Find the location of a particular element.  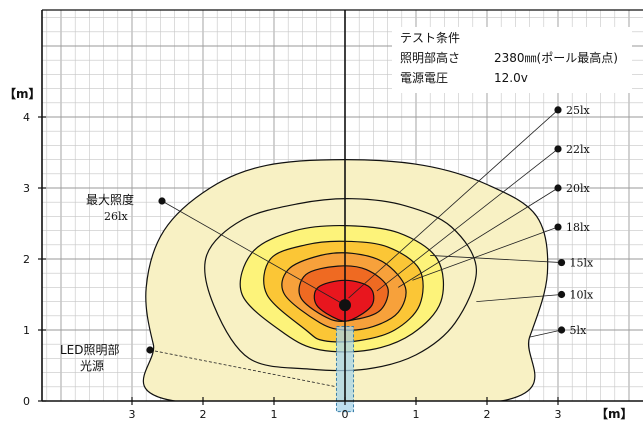

test-conditions-background is located at coordinates (512, 60).